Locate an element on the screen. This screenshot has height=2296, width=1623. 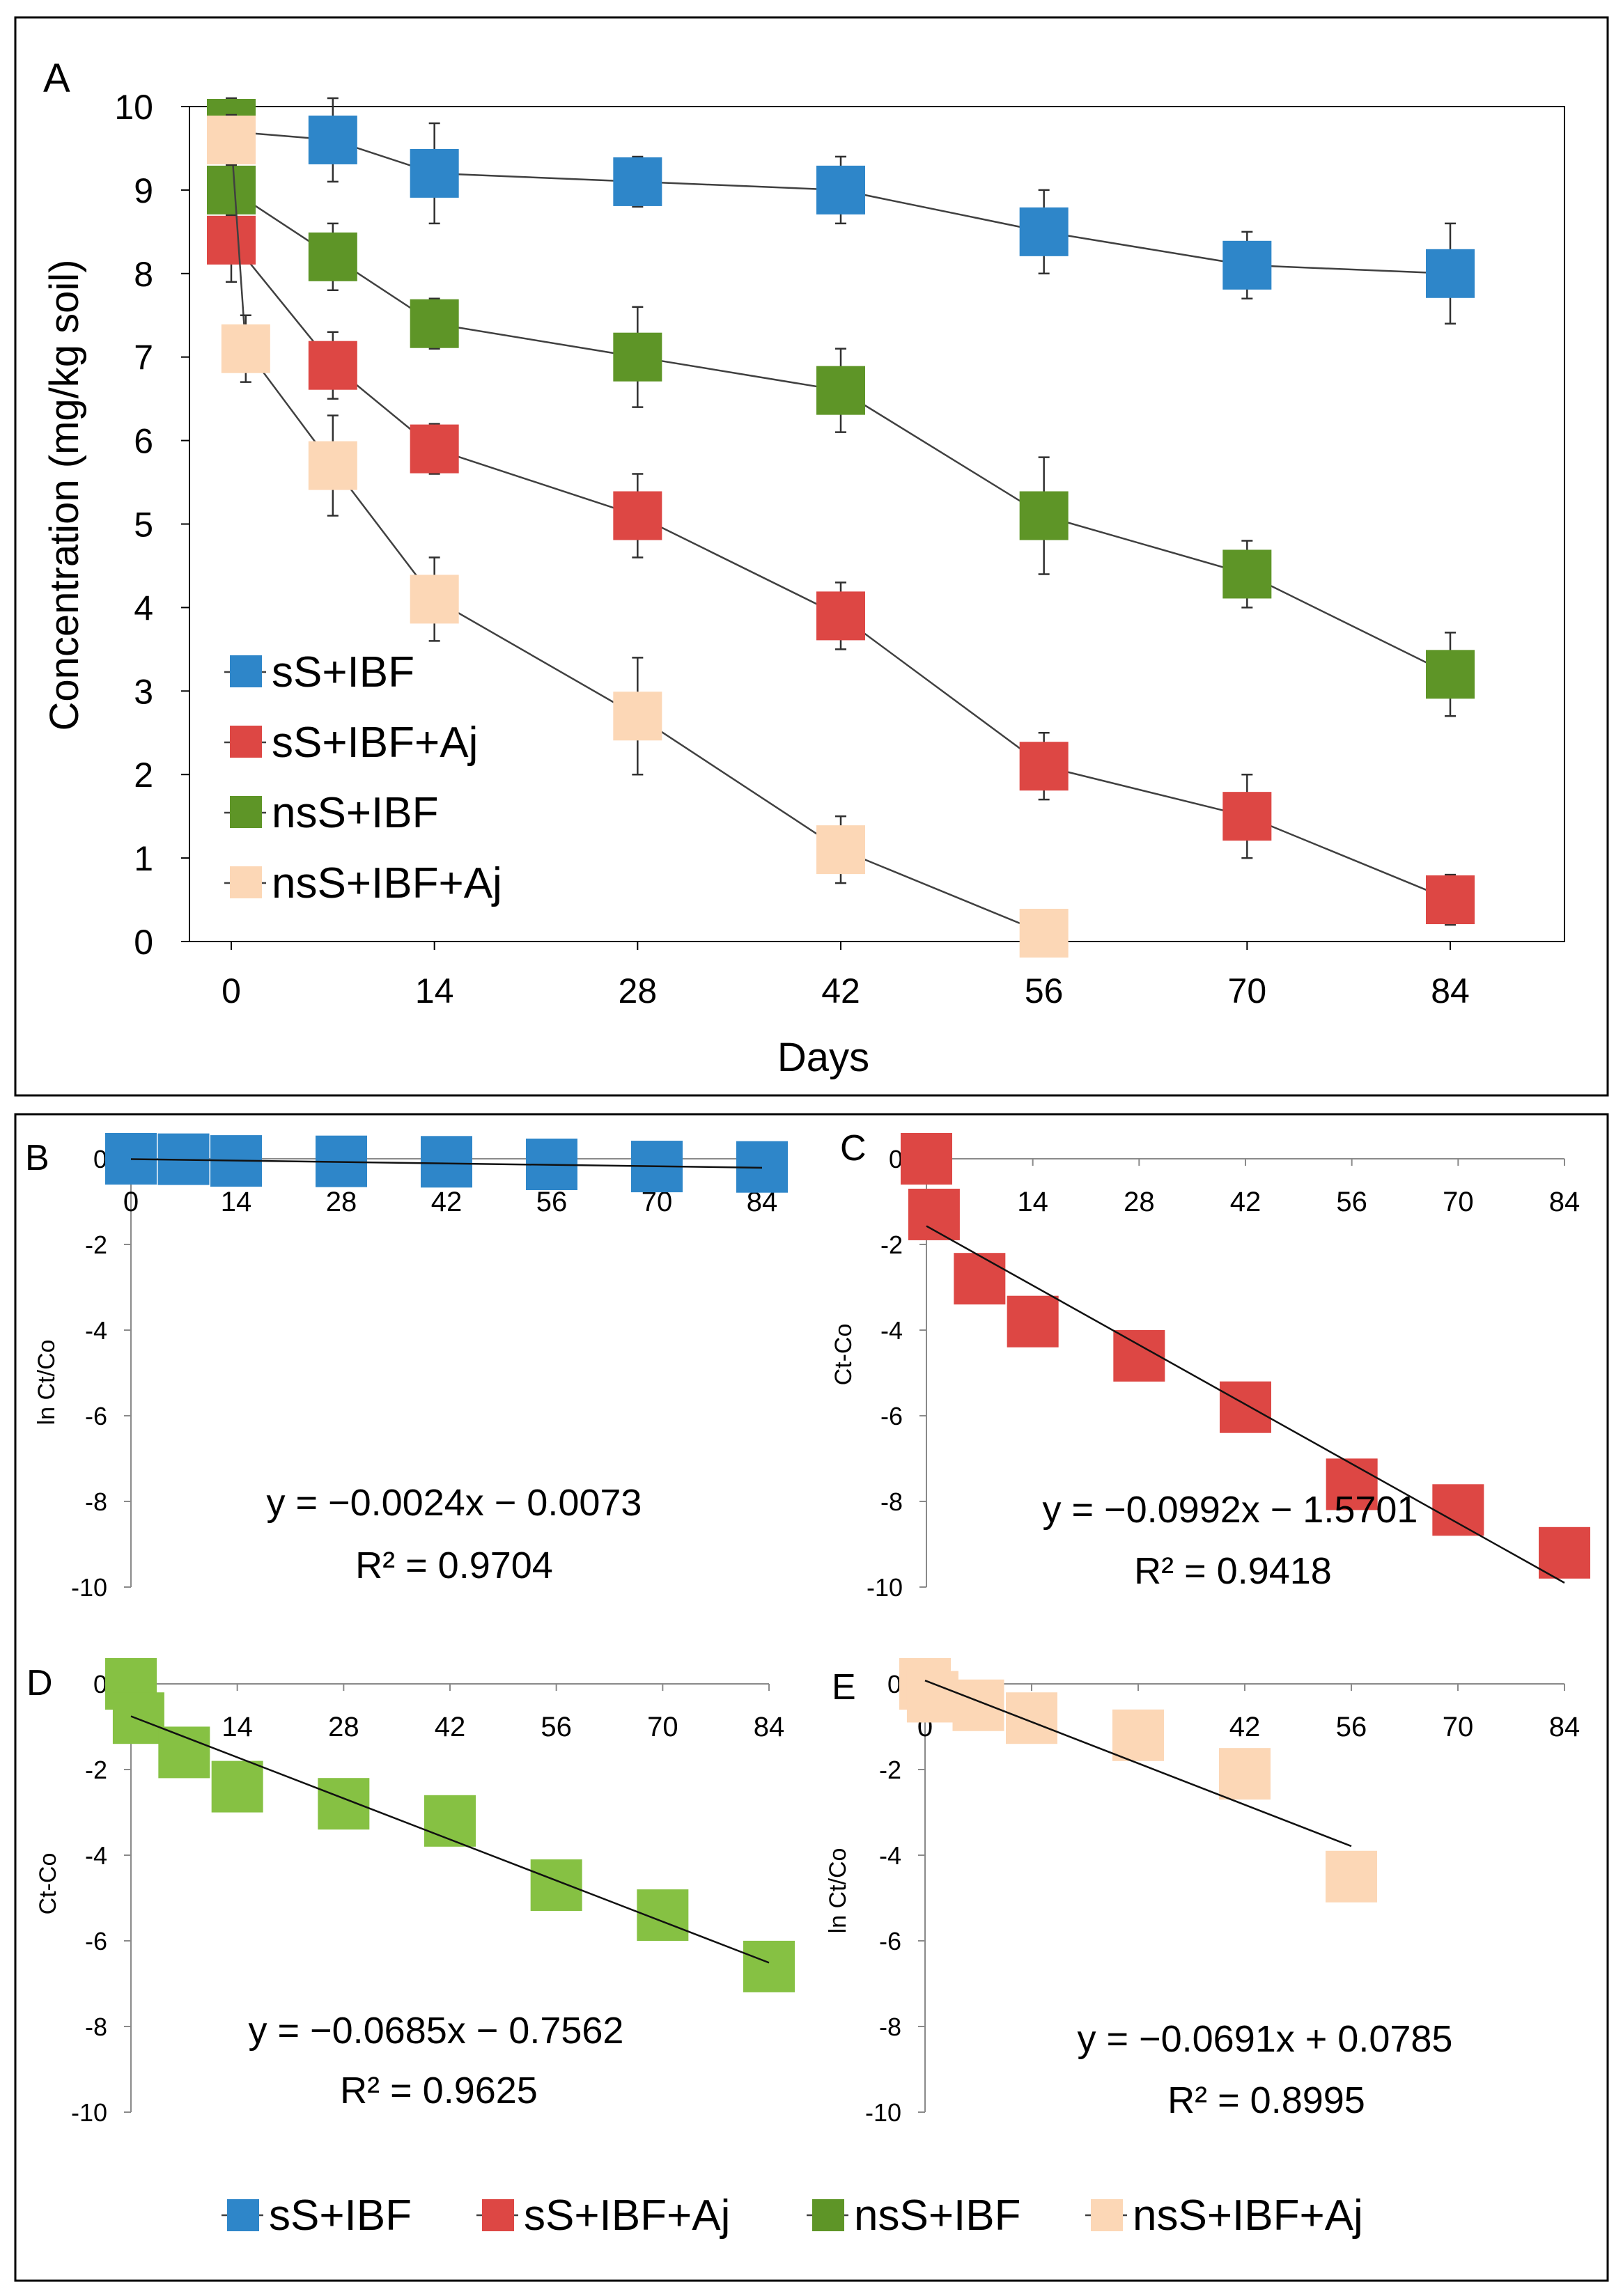
panel-b-x-tick-label: 0 is located at coordinates (131, 1202).